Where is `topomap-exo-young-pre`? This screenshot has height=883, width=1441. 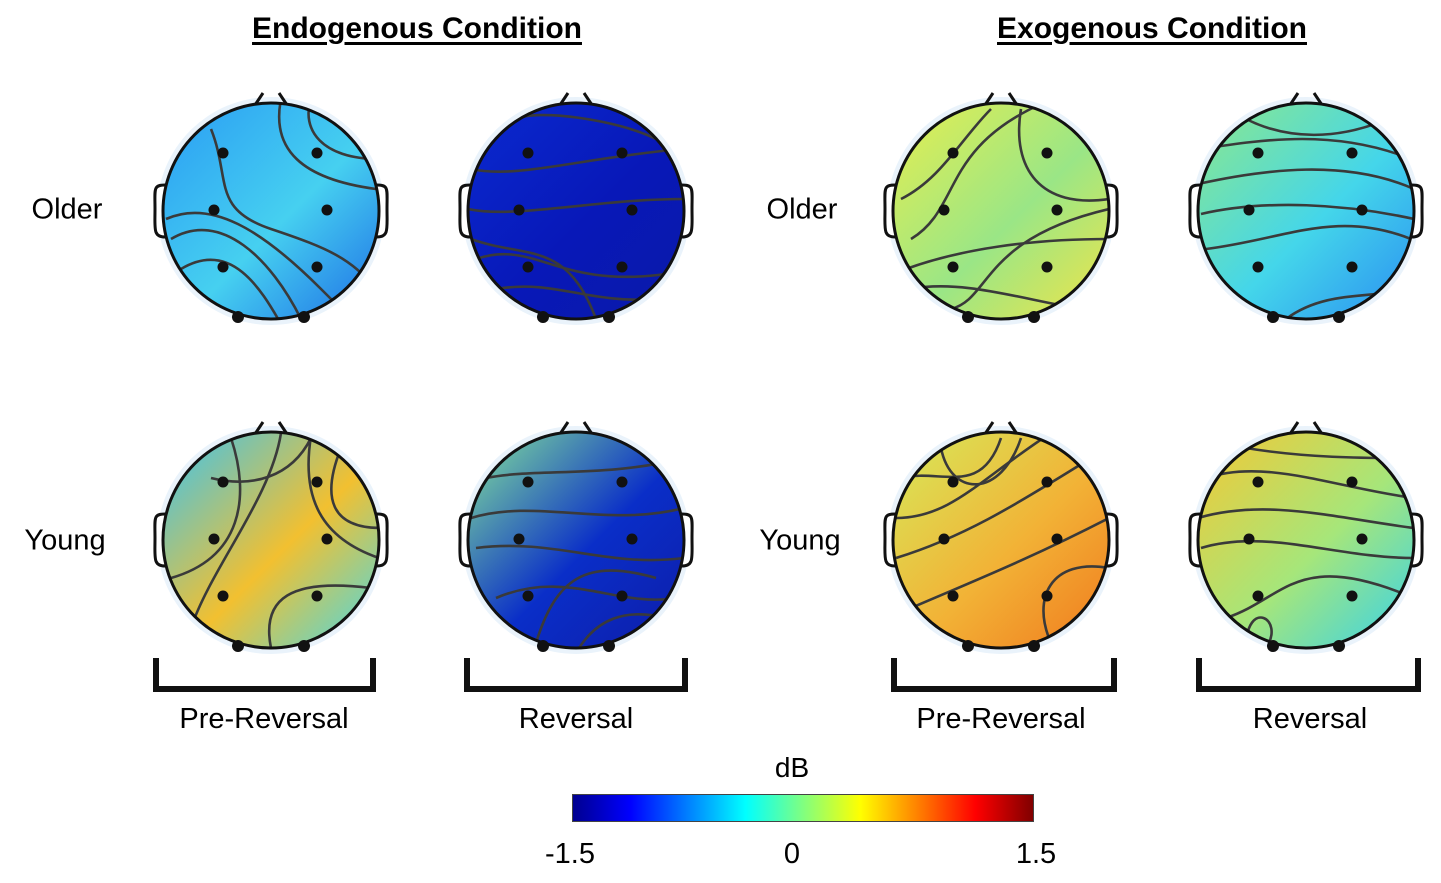
topomap-exo-young-pre is located at coordinates (1001, 537).